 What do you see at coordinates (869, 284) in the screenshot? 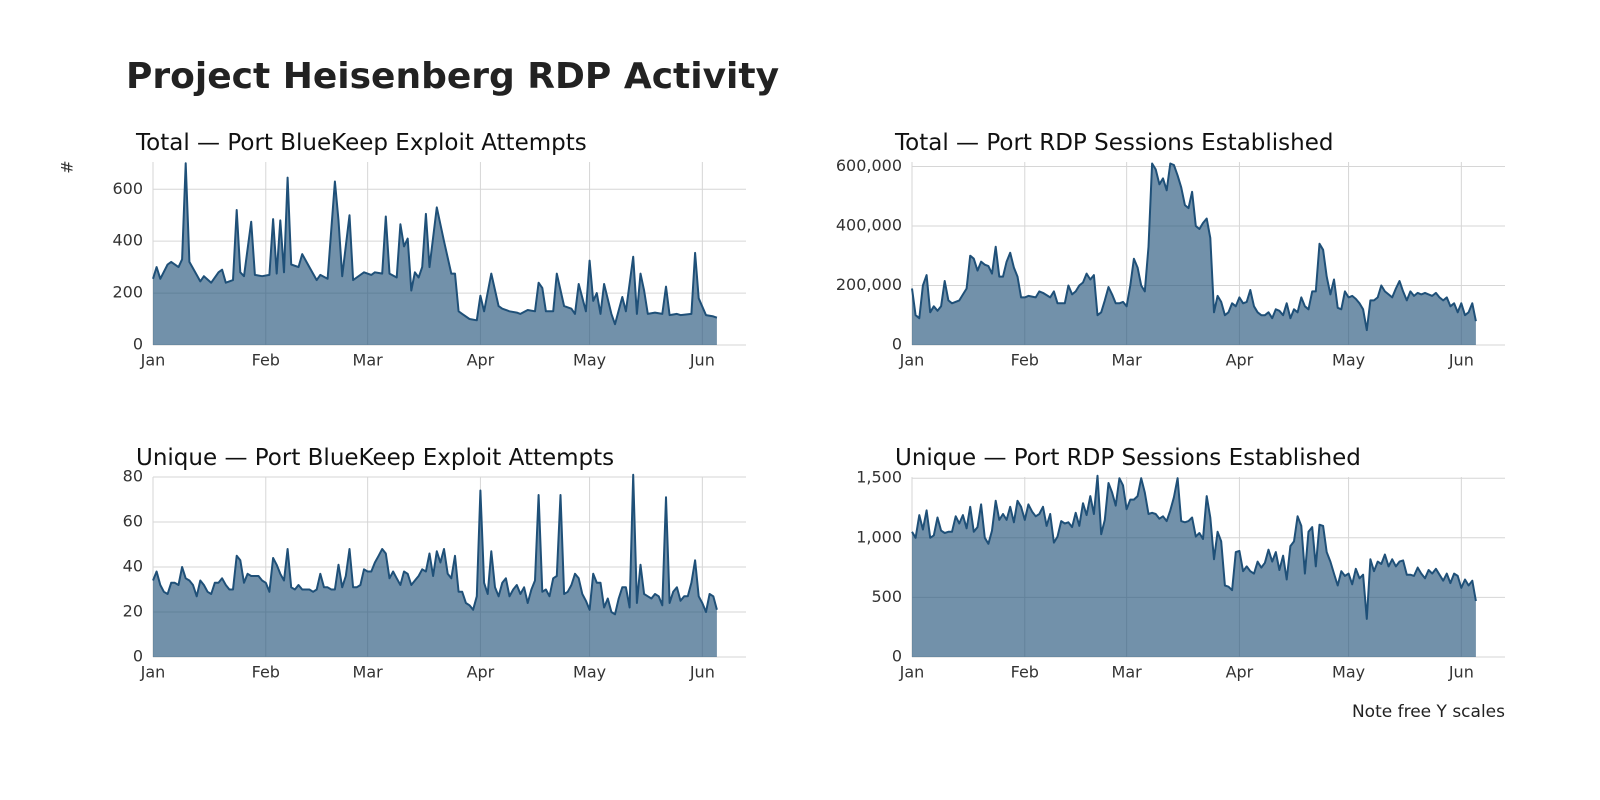
I see `y-tick-label: 200,000` at bounding box center [869, 284].